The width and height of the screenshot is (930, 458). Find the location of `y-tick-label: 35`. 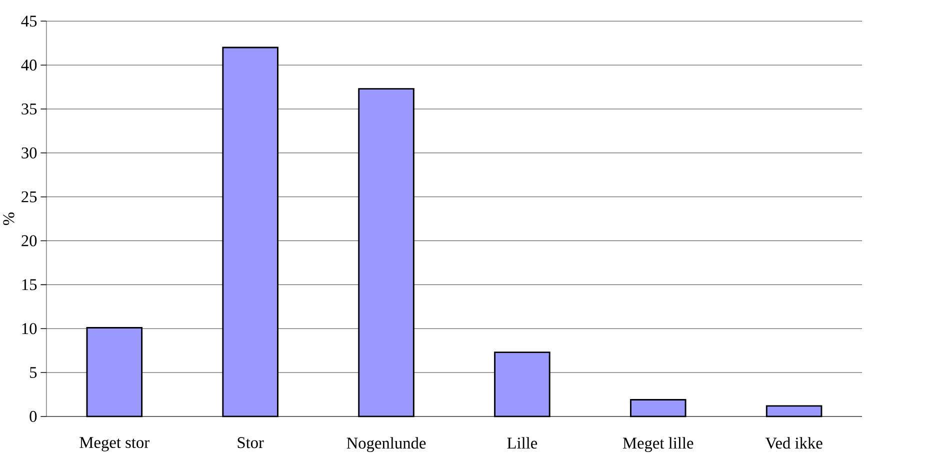

y-tick-label: 35 is located at coordinates (29, 109).